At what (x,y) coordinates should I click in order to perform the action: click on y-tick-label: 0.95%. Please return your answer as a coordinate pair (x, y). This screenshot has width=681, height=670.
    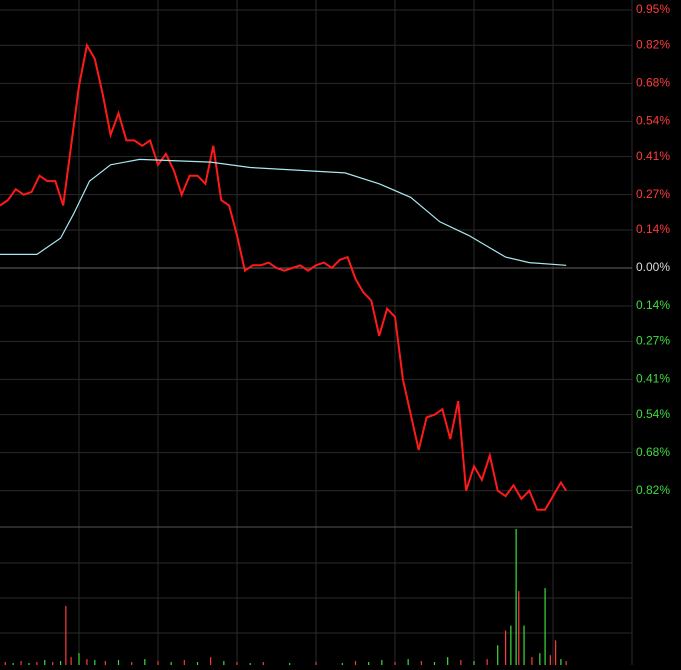
    Looking at the image, I should click on (653, 9).